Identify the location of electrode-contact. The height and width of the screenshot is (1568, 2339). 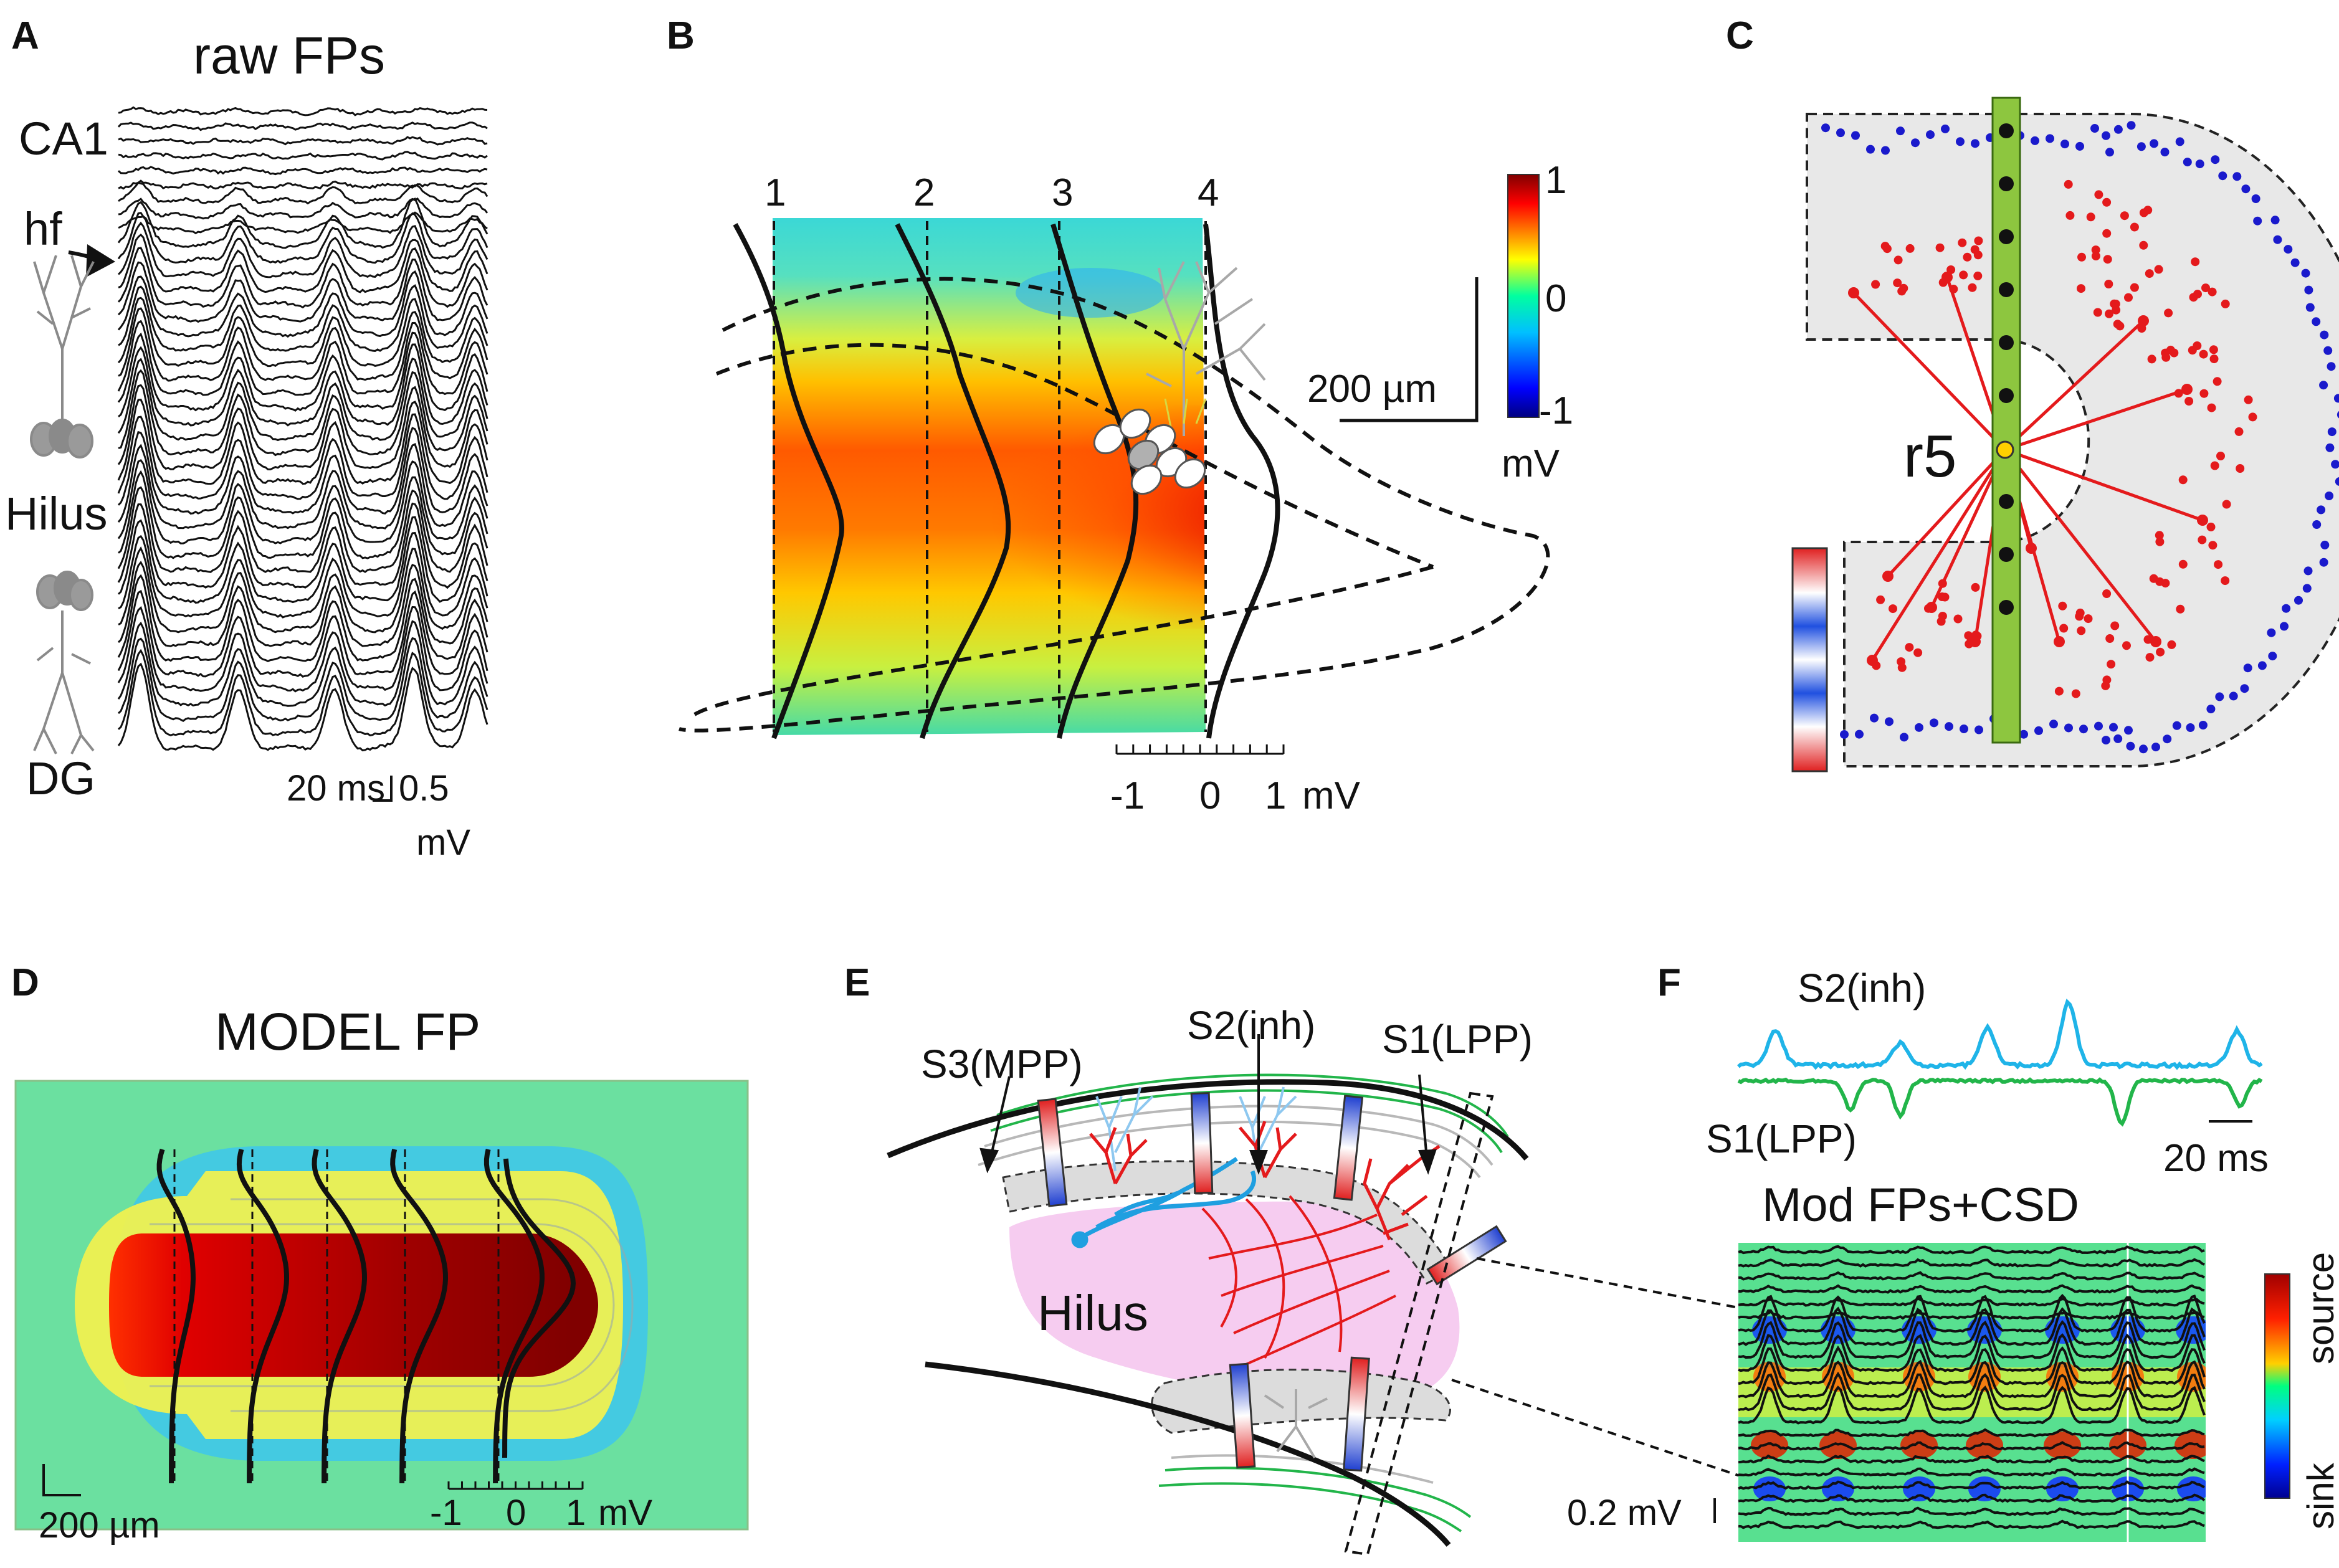
(2006, 608).